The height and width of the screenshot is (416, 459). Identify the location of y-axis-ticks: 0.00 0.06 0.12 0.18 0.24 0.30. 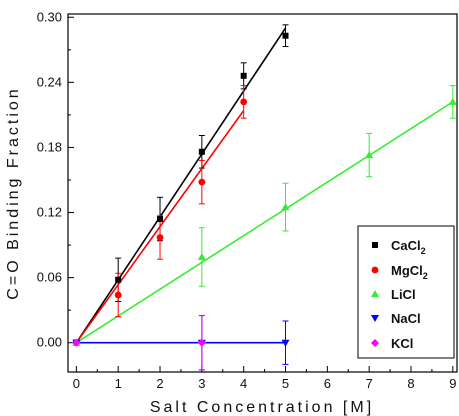
(55, 179).